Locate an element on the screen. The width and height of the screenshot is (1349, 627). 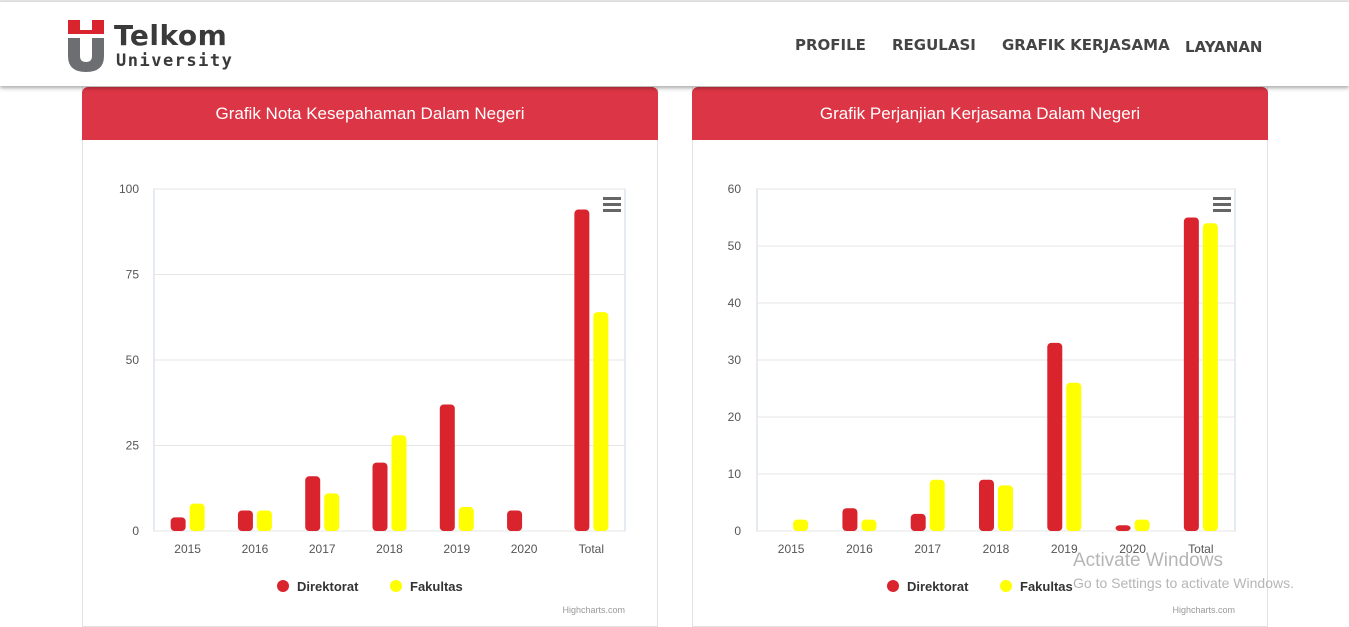
y-tick-label: 75 is located at coordinates (133, 275).